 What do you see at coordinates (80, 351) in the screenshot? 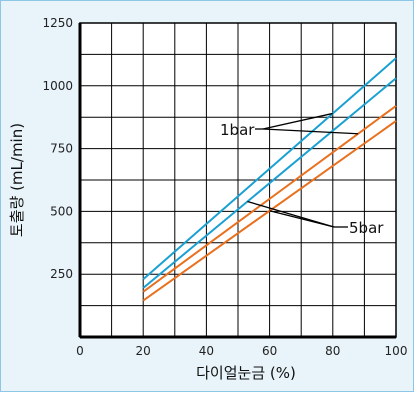
I see `x-tick-label: 0` at bounding box center [80, 351].